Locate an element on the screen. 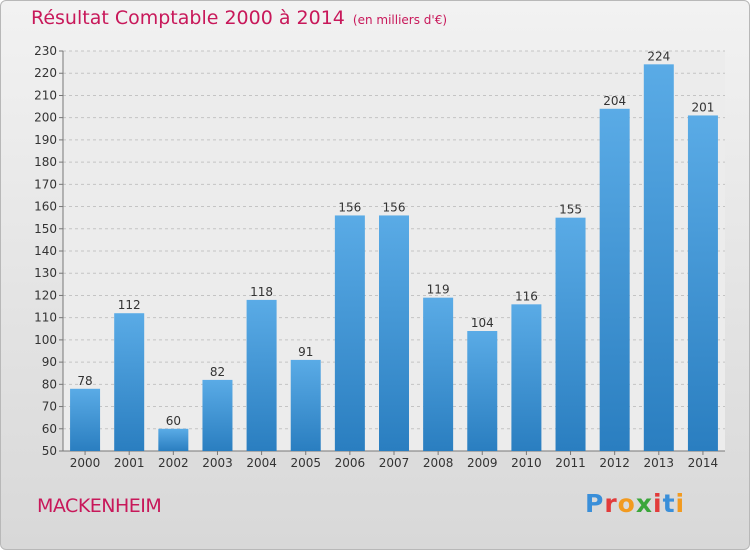 This screenshot has height=550, width=750. bar-2009 is located at coordinates (482, 391).